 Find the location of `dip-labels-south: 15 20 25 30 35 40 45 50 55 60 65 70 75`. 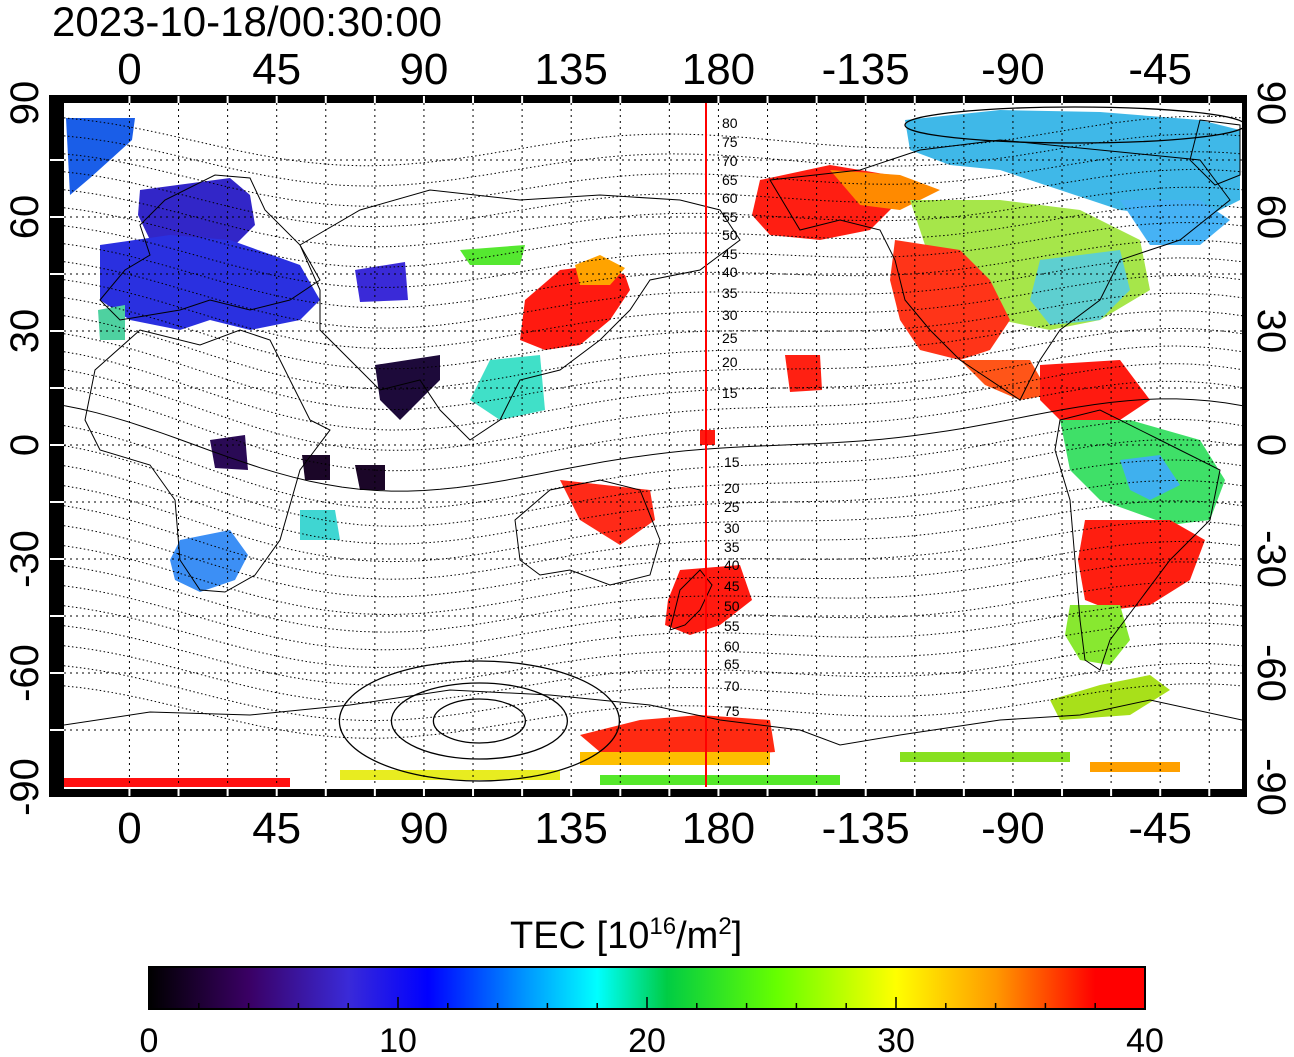

dip-labels-south: 15 20 25 30 35 40 45 50 55 60 65 70 75 is located at coordinates (732, 586).